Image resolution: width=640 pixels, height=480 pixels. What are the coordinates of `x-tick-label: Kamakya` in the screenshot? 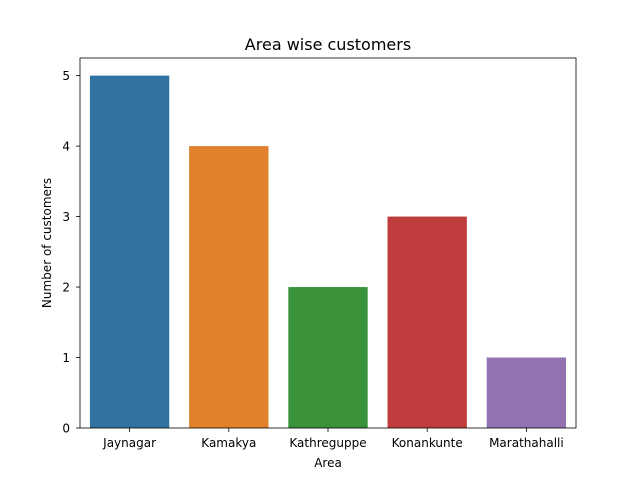 It's located at (228, 443).